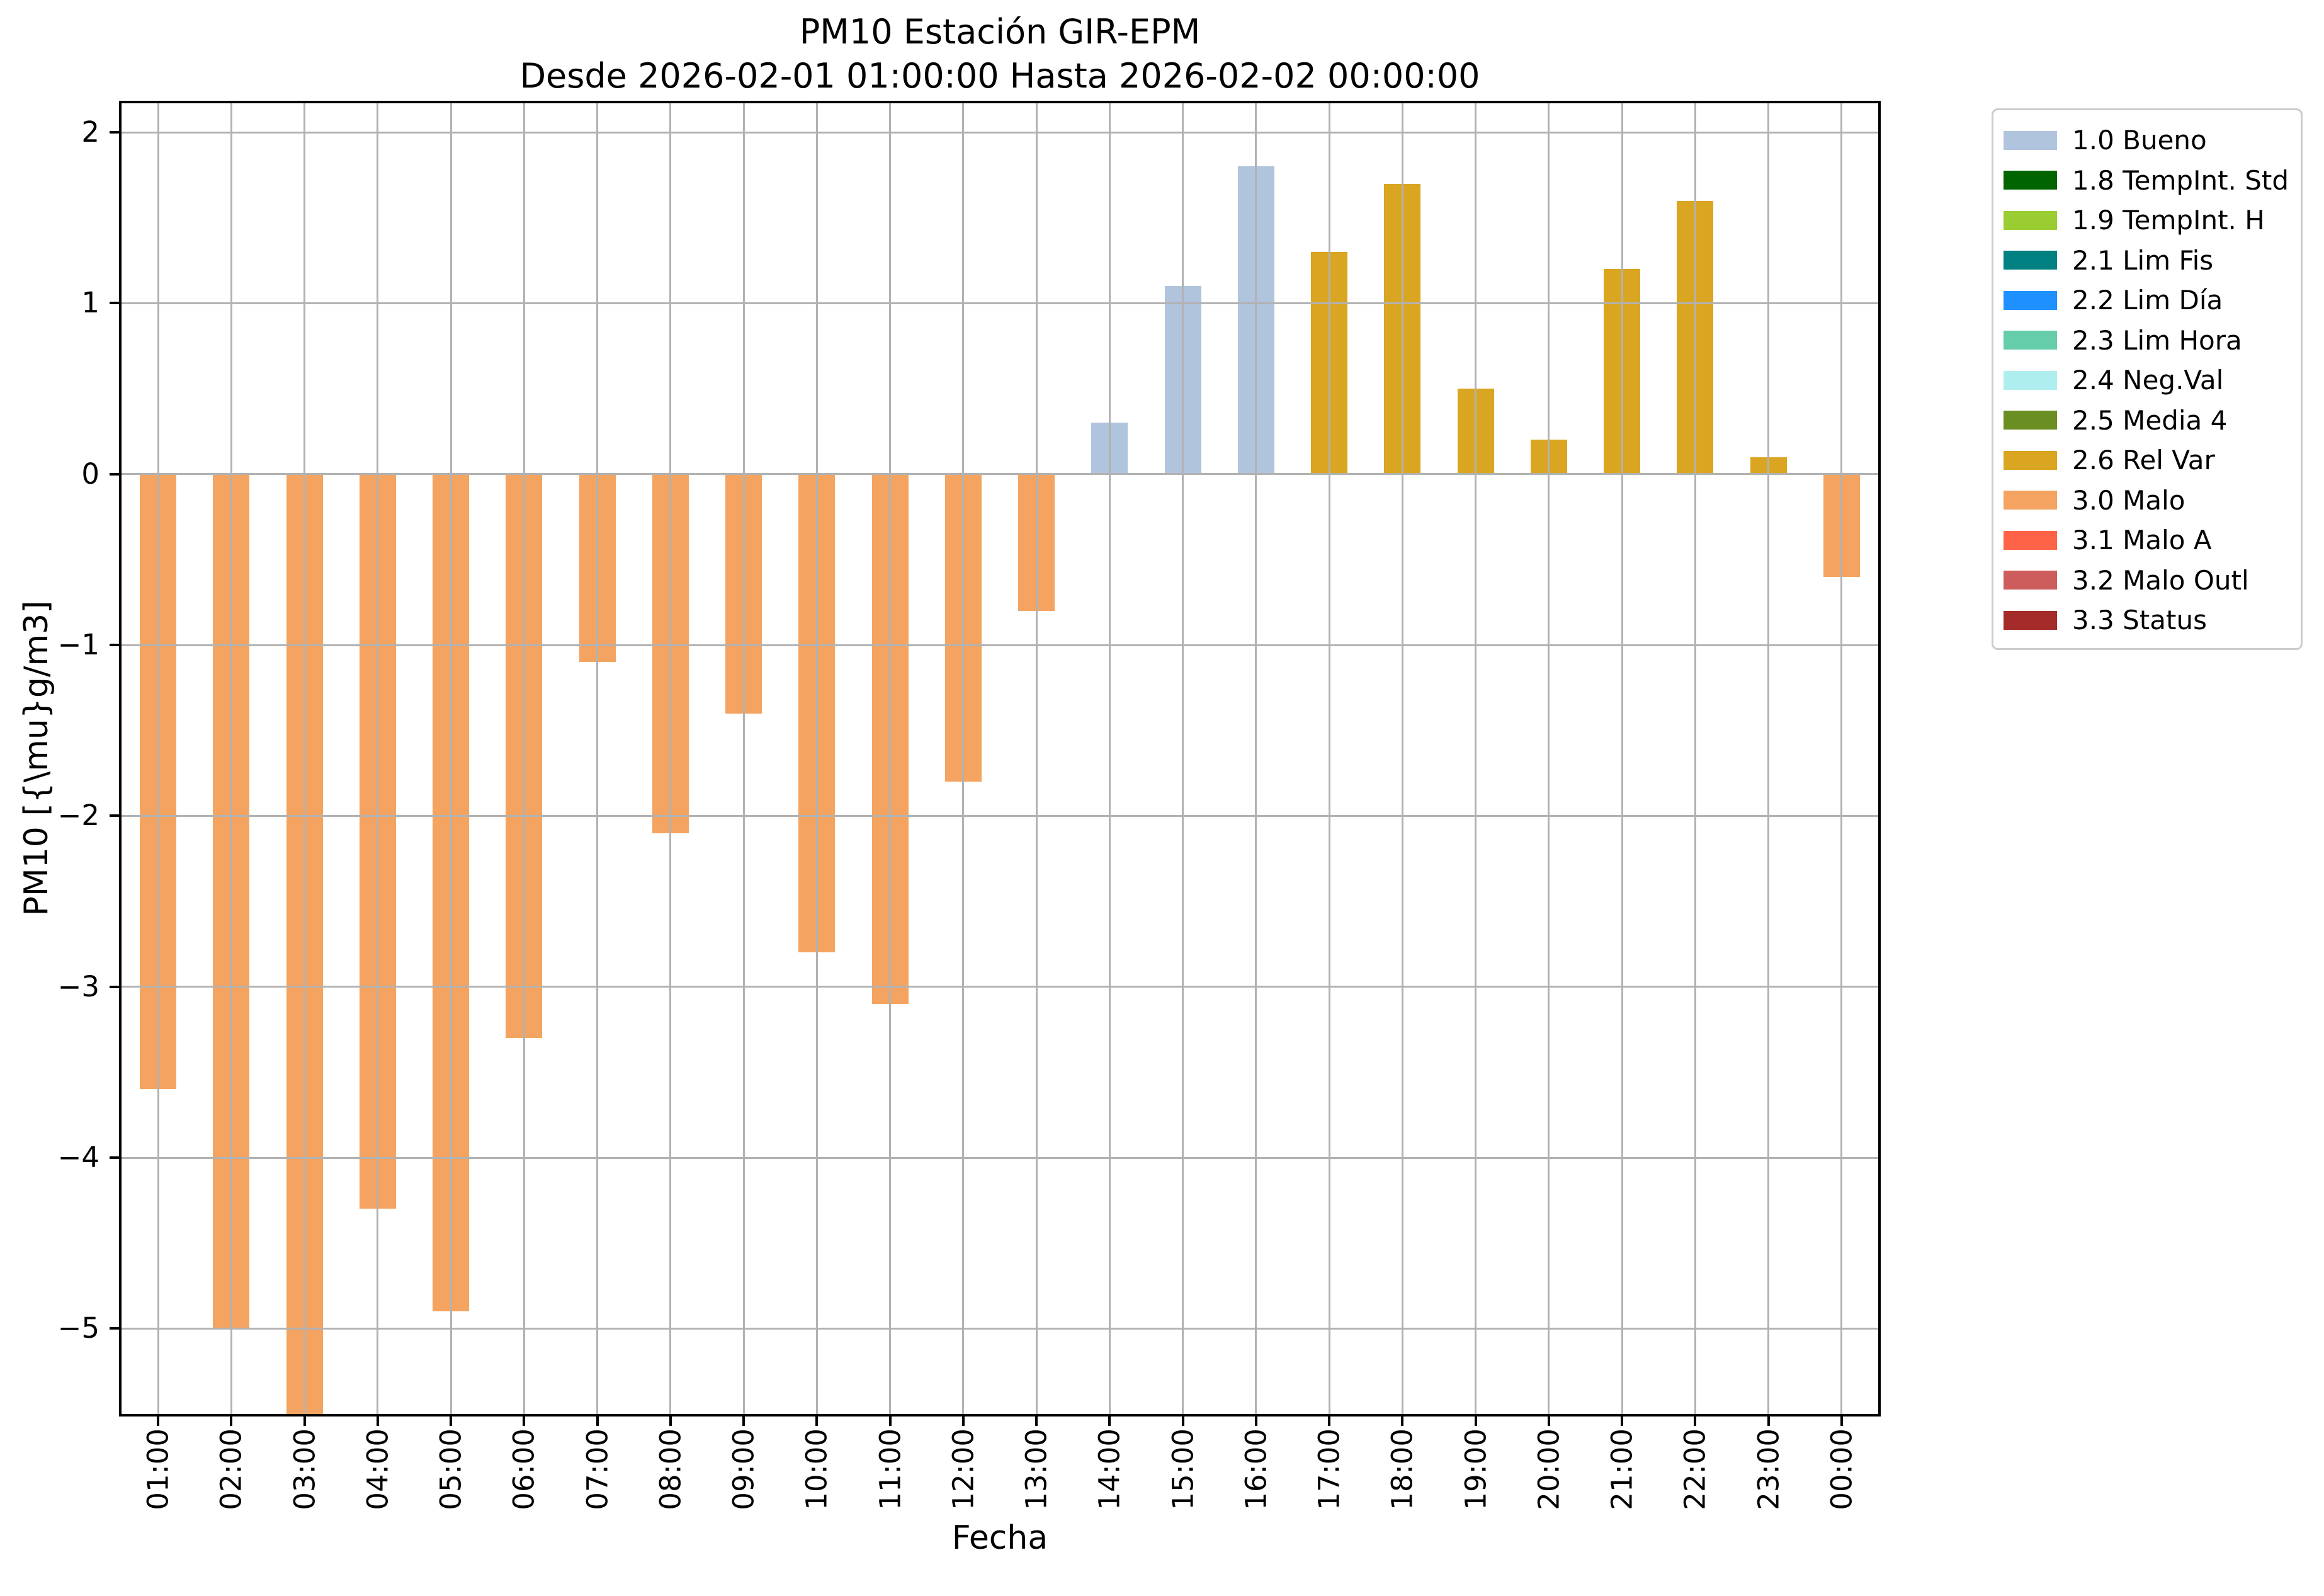 The width and height of the screenshot is (2324, 1596). I want to click on y-tick-label: −4, so click(78, 1158).